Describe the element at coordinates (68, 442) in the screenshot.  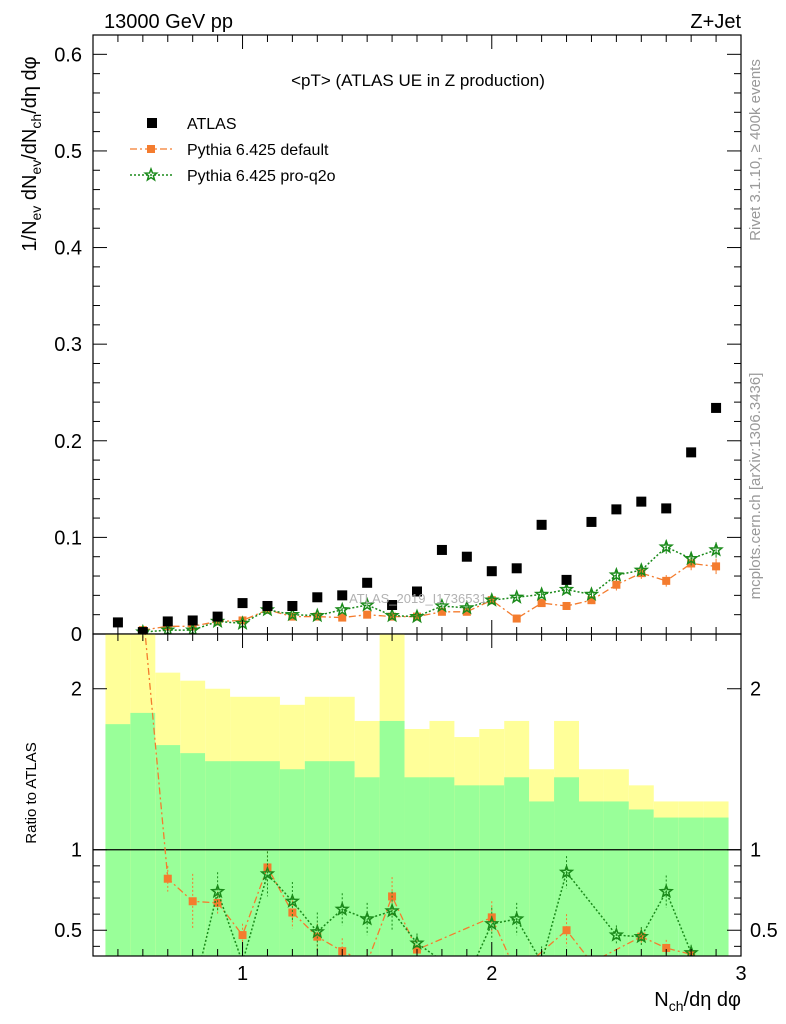
I see `main-y-tick-label: 0.2` at that location.